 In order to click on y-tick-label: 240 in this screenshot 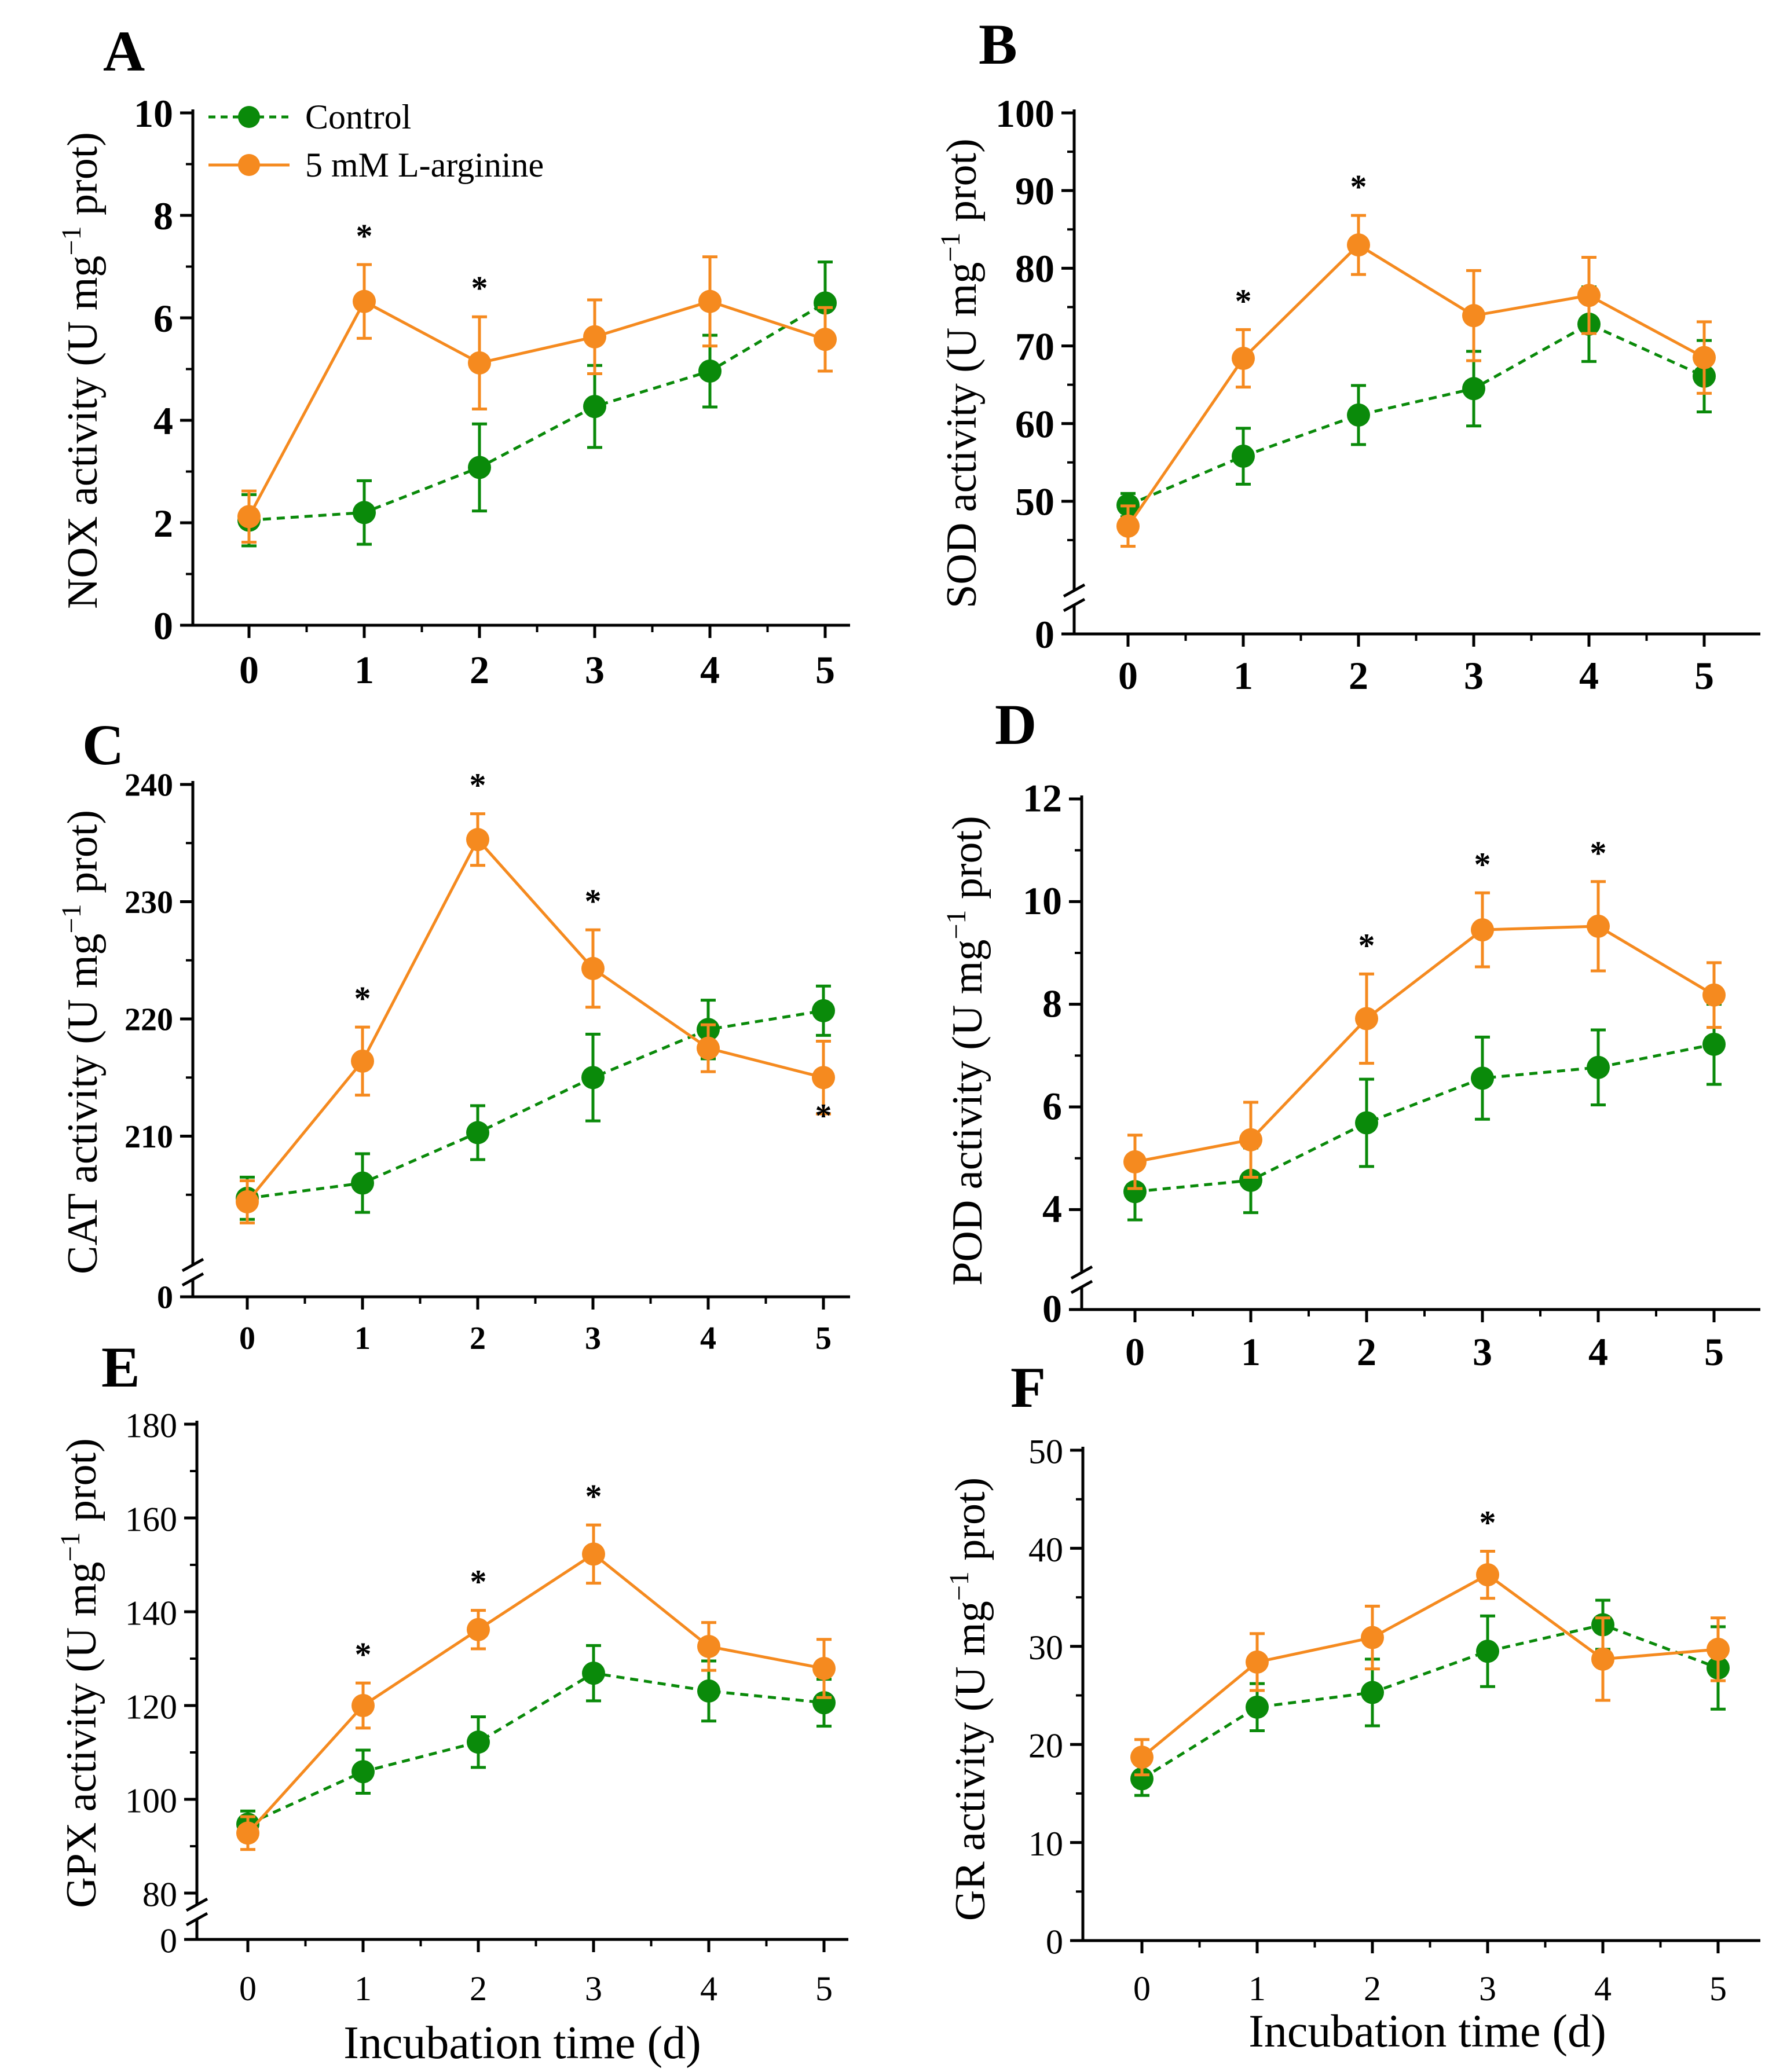, I will do `click(148, 786)`.